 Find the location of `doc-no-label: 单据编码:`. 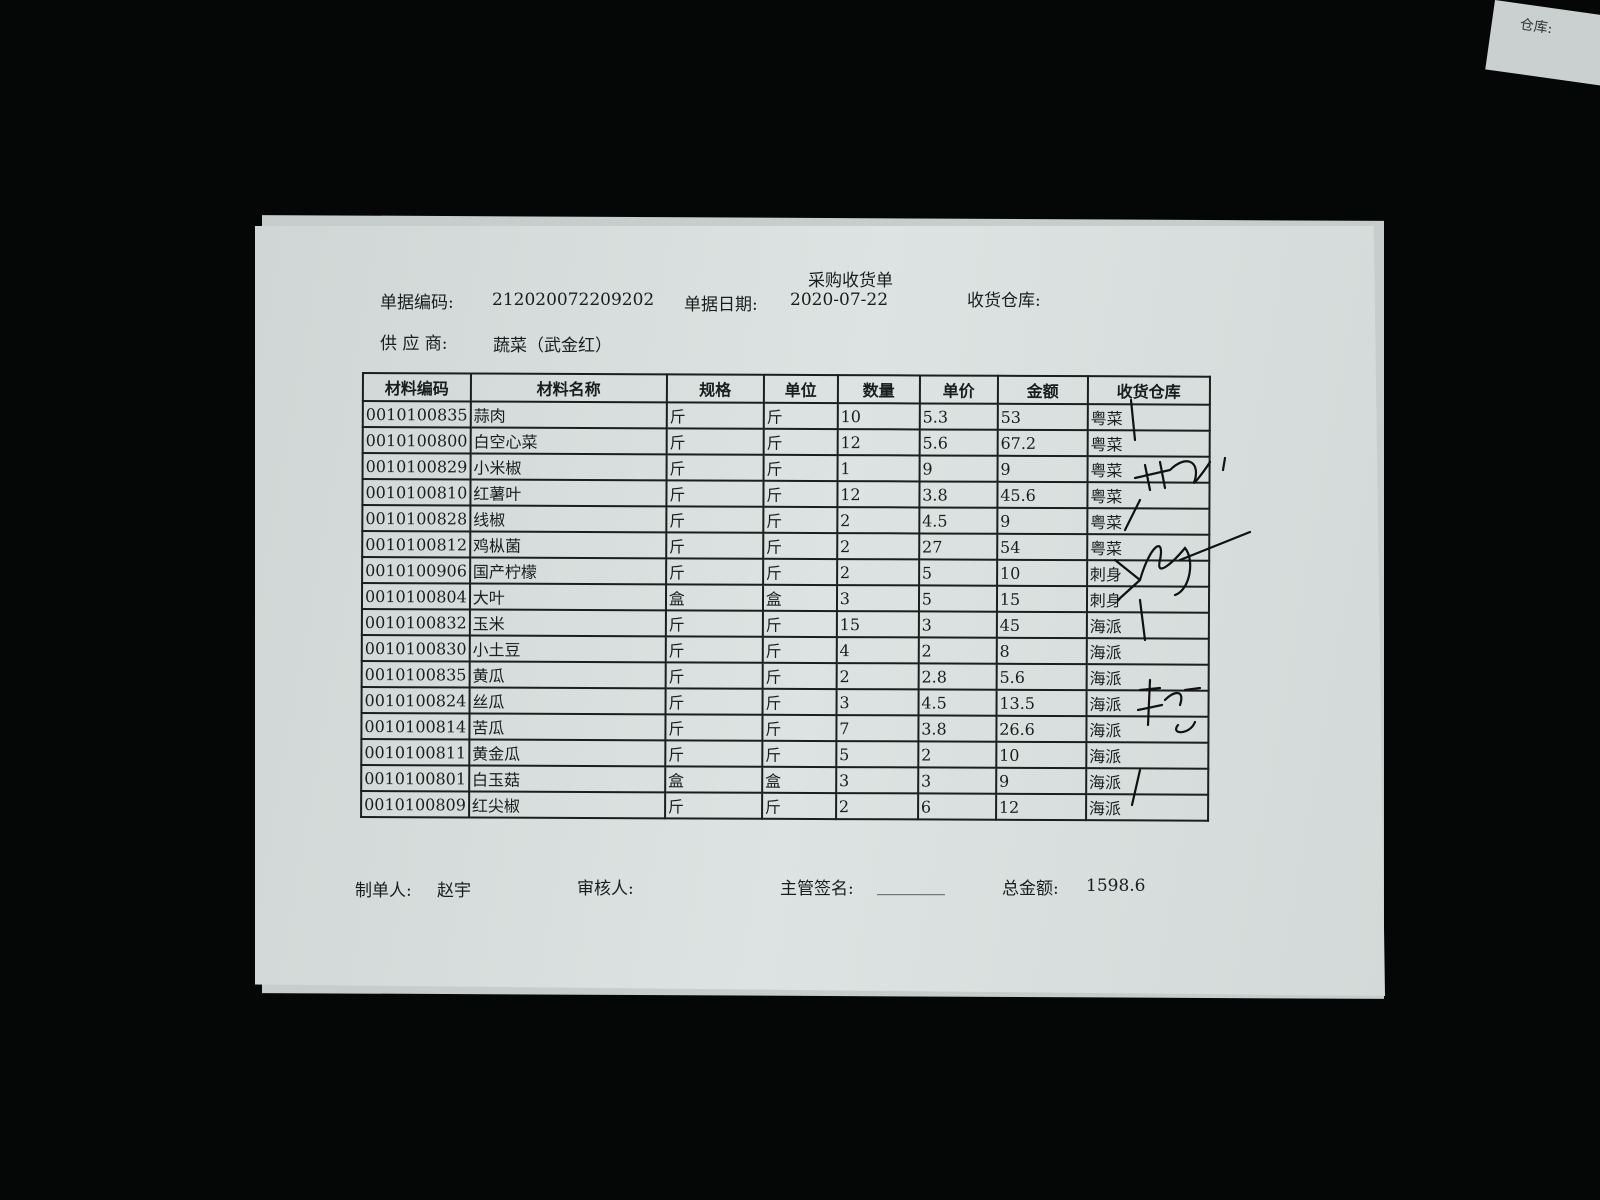

doc-no-label: 单据编码: is located at coordinates (417, 303).